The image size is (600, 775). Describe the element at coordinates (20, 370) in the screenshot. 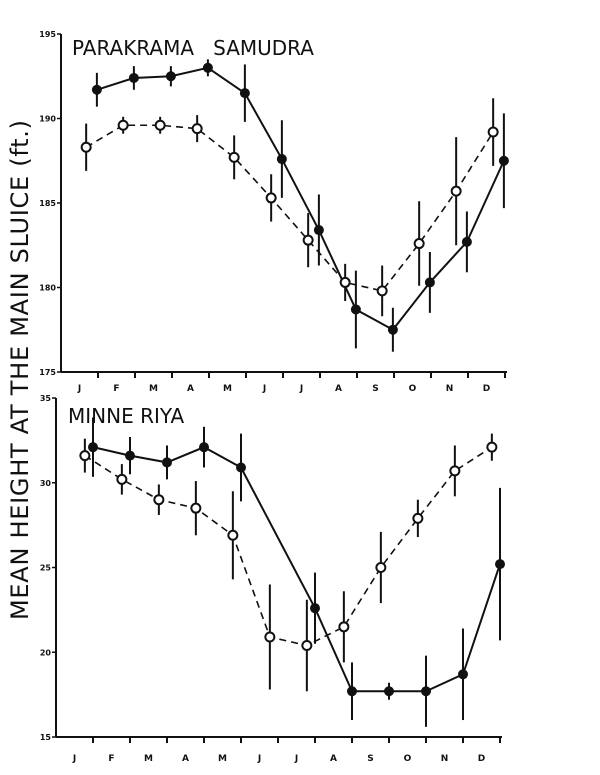

I see `y-axis-label: MEAN HEIGHT AT THE MAIN SLUICE (ft.)` at that location.